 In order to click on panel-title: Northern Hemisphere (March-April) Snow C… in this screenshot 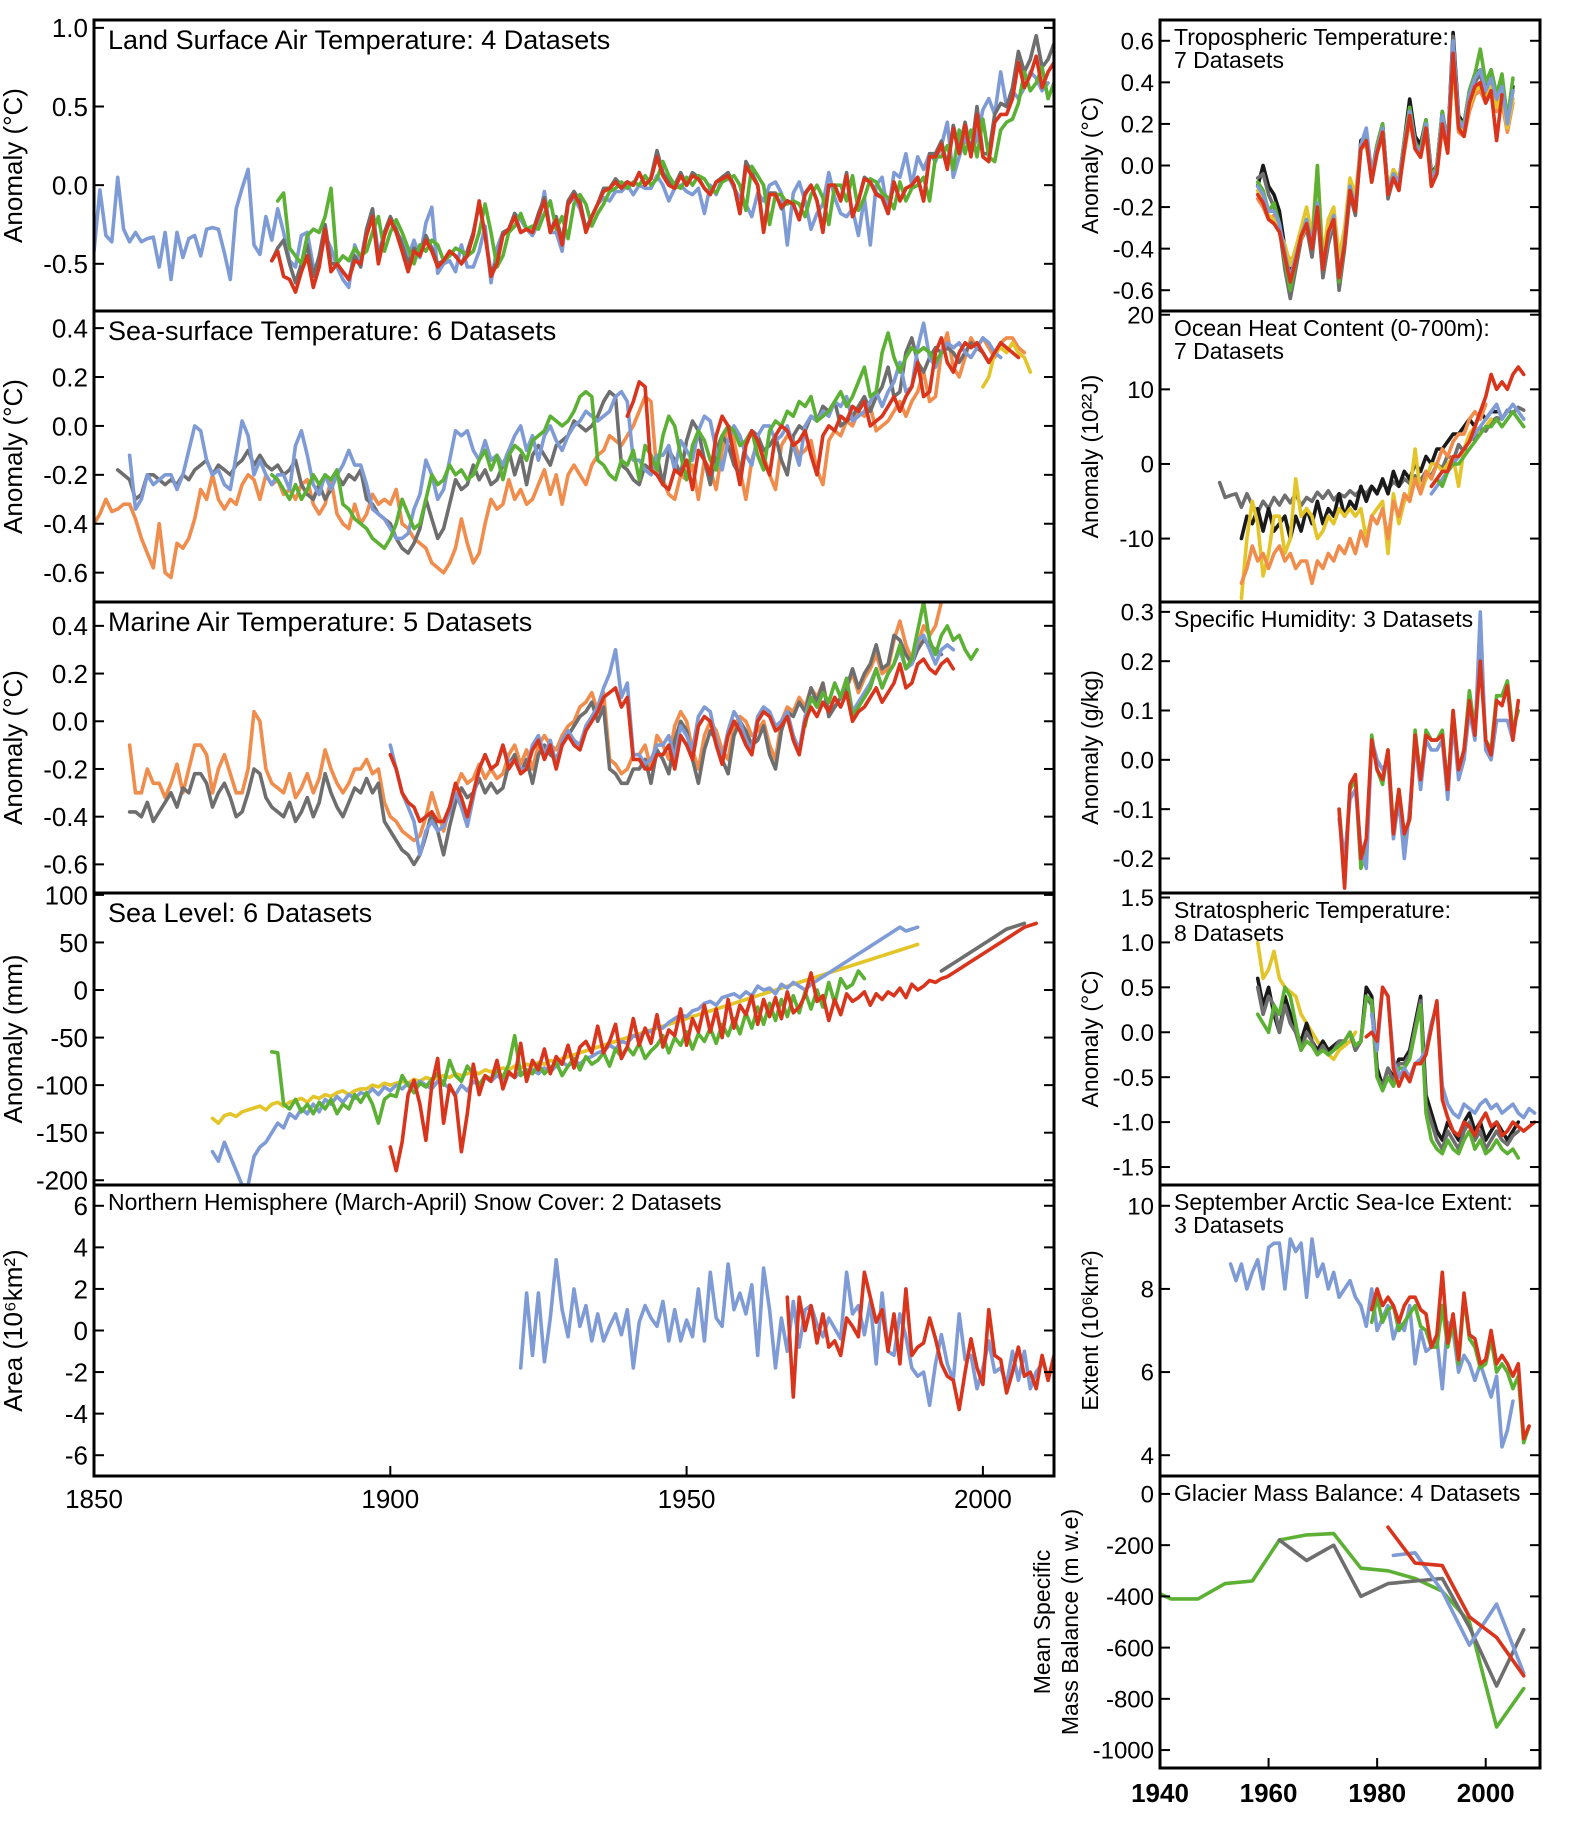, I will do `click(415, 1202)`.